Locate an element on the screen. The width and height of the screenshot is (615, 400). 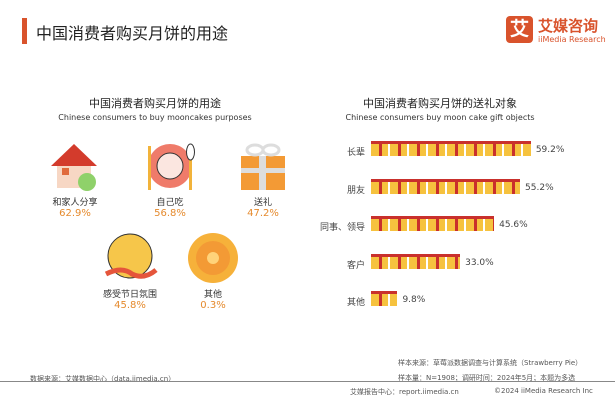
purpose-item: 其他 0.3% is located at coordinates (213, 270).